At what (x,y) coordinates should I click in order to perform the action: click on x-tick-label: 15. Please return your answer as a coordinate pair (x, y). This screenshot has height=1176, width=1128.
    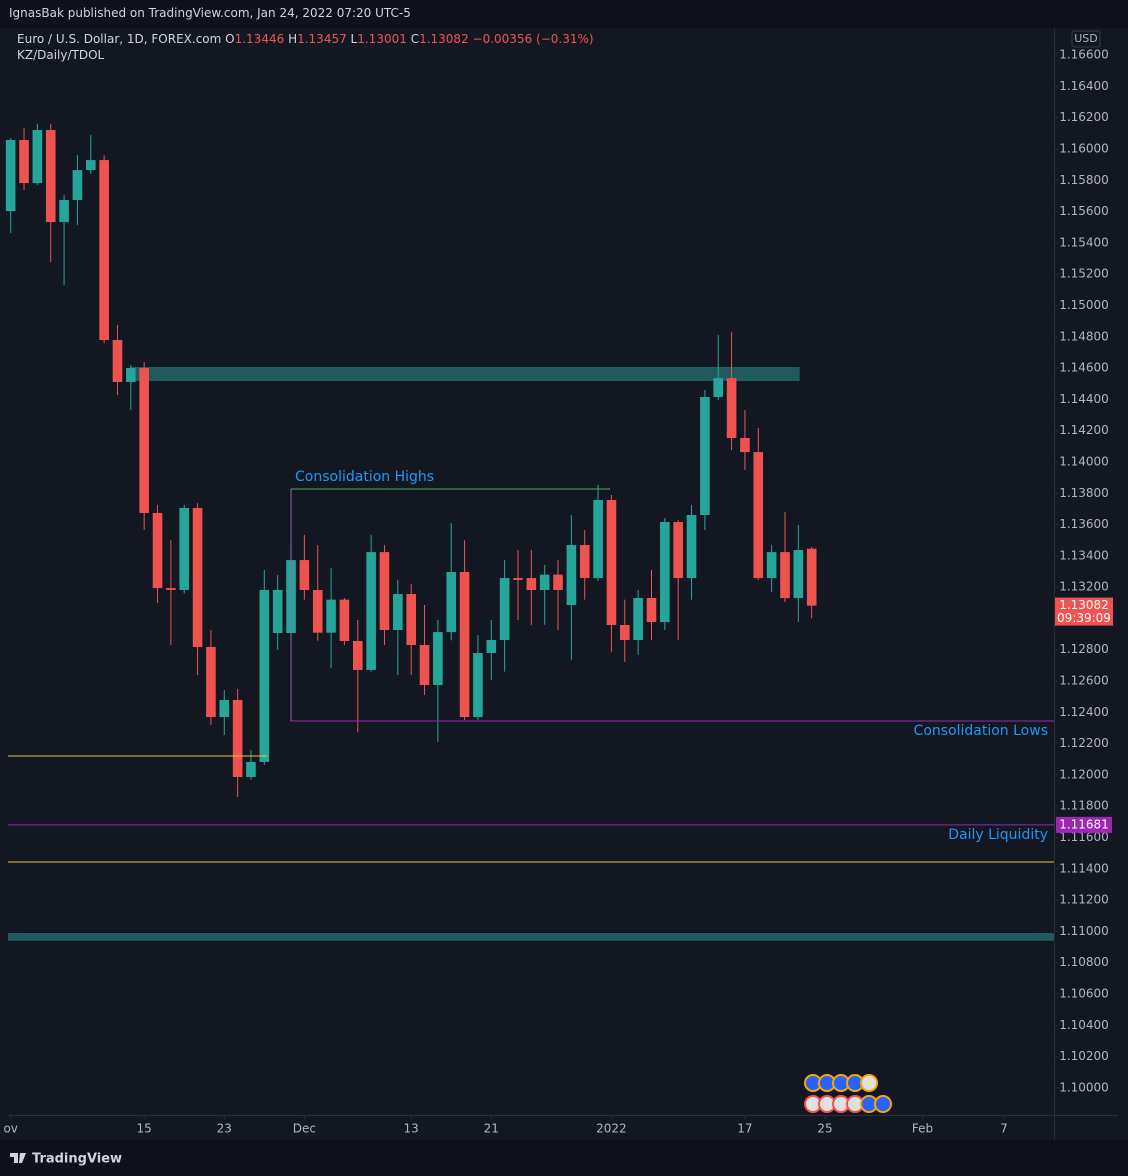
    Looking at the image, I should click on (144, 1129).